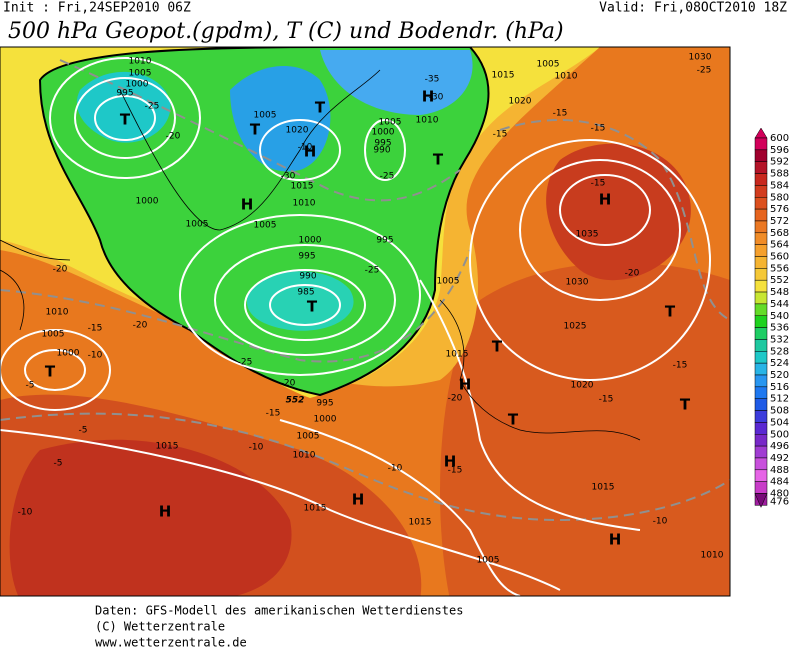  What do you see at coordinates (779, 422) in the screenshot?
I see `colorbar-label: 504` at bounding box center [779, 422].